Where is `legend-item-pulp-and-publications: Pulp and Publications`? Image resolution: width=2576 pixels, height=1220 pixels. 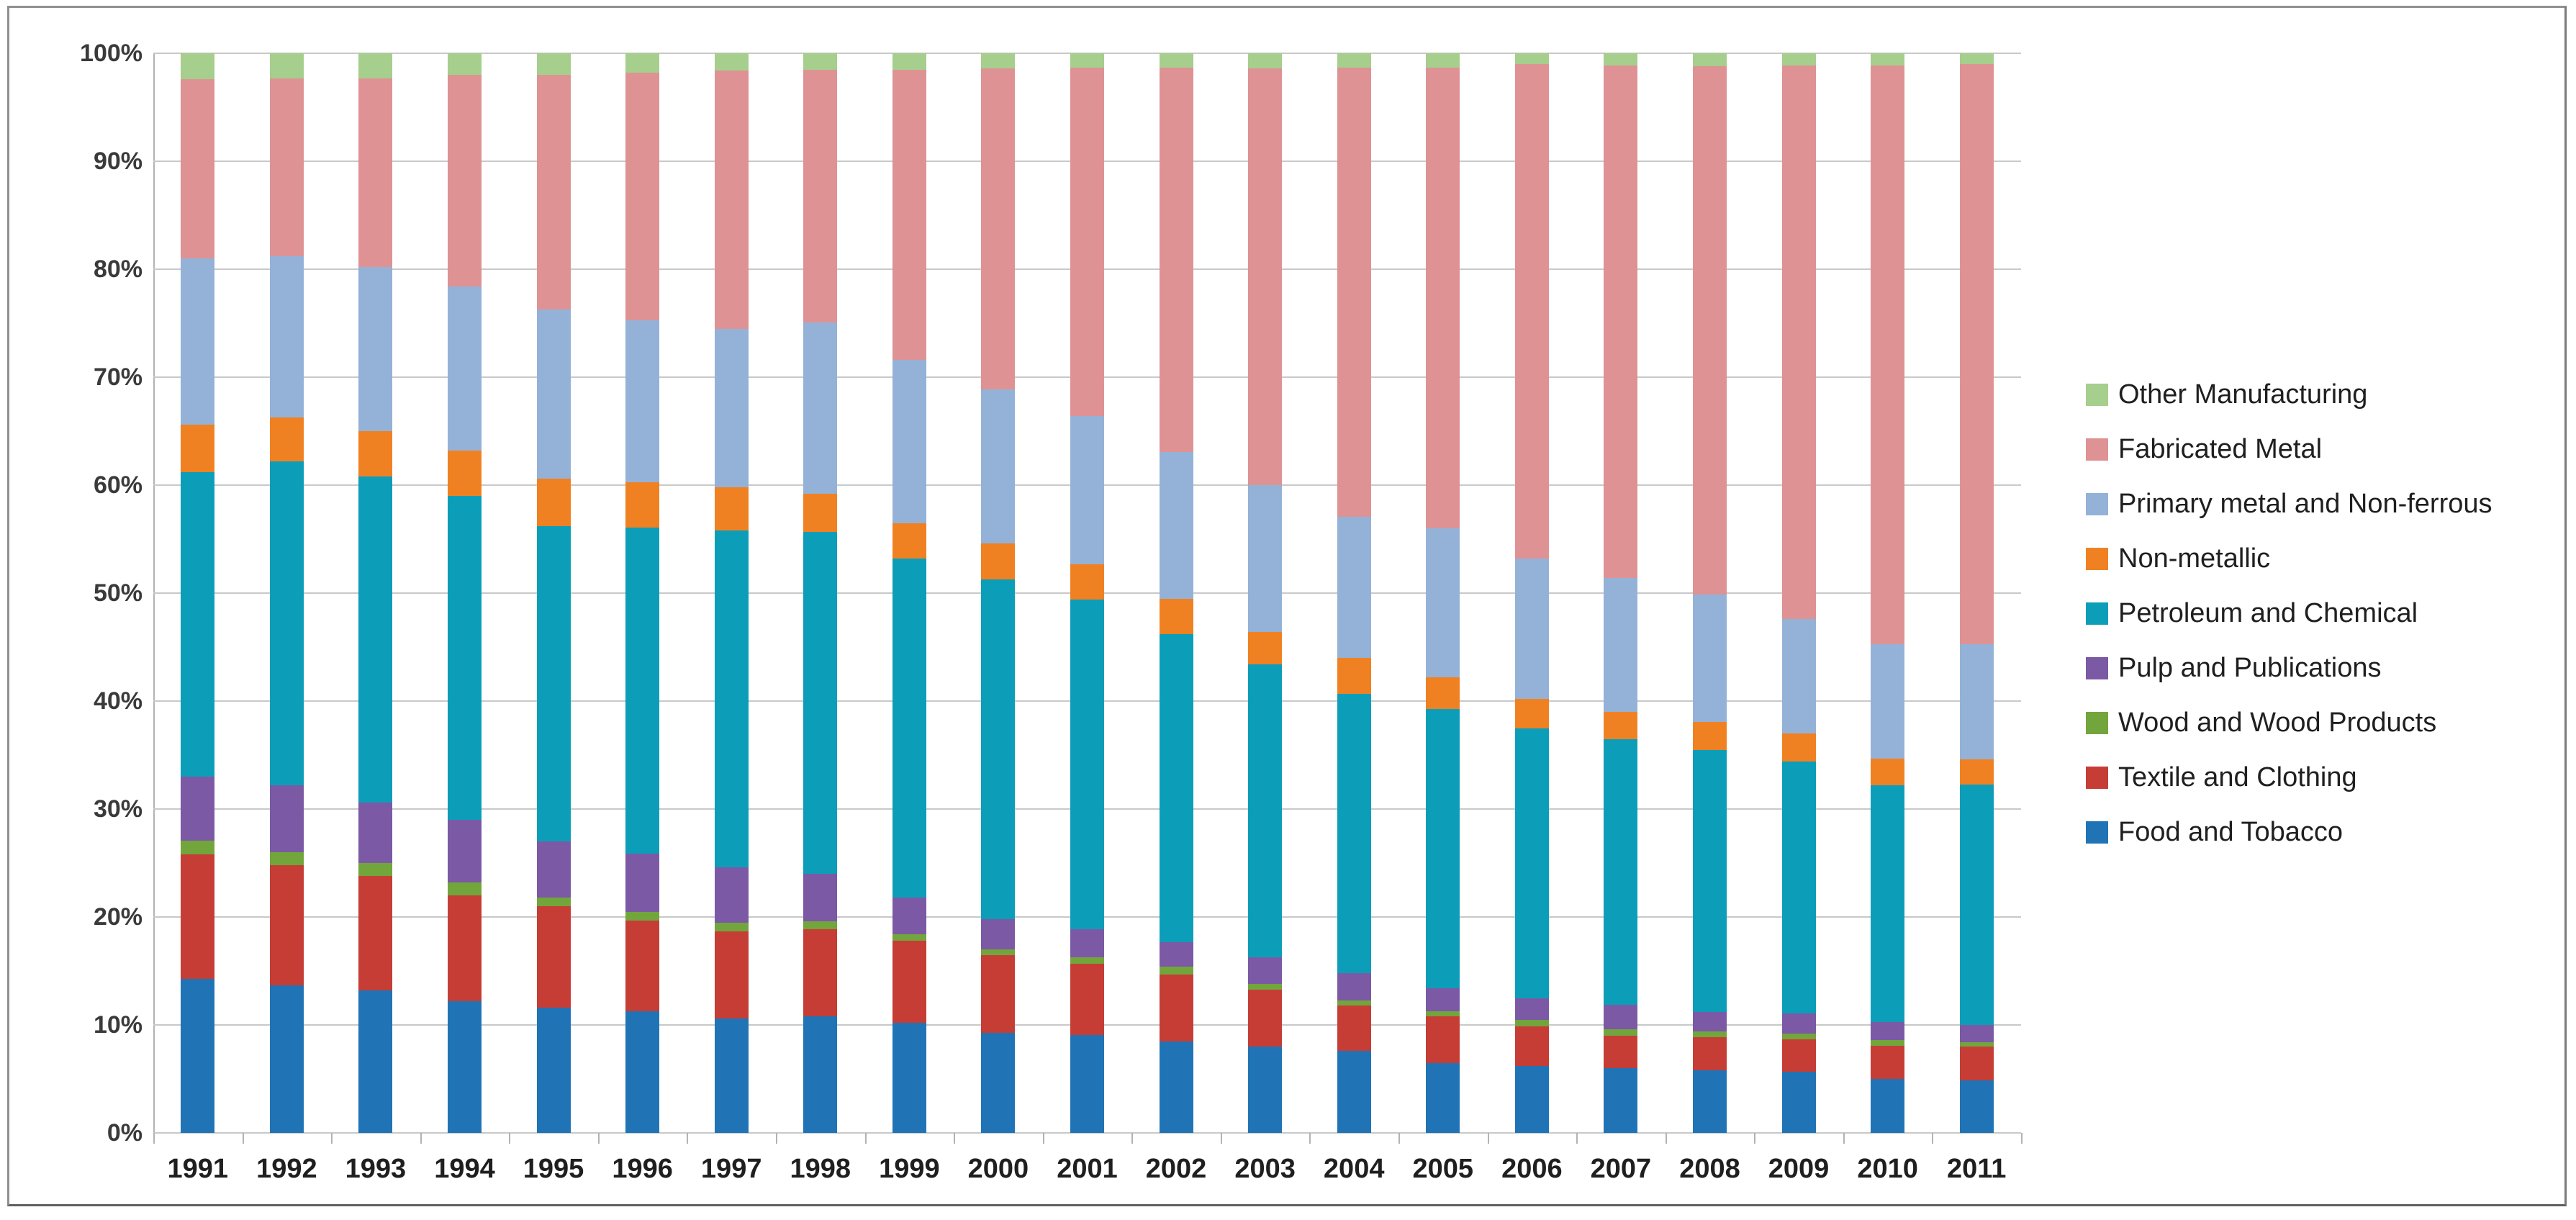
legend-item-pulp-and-publications: Pulp and Publications is located at coordinates (2289, 668).